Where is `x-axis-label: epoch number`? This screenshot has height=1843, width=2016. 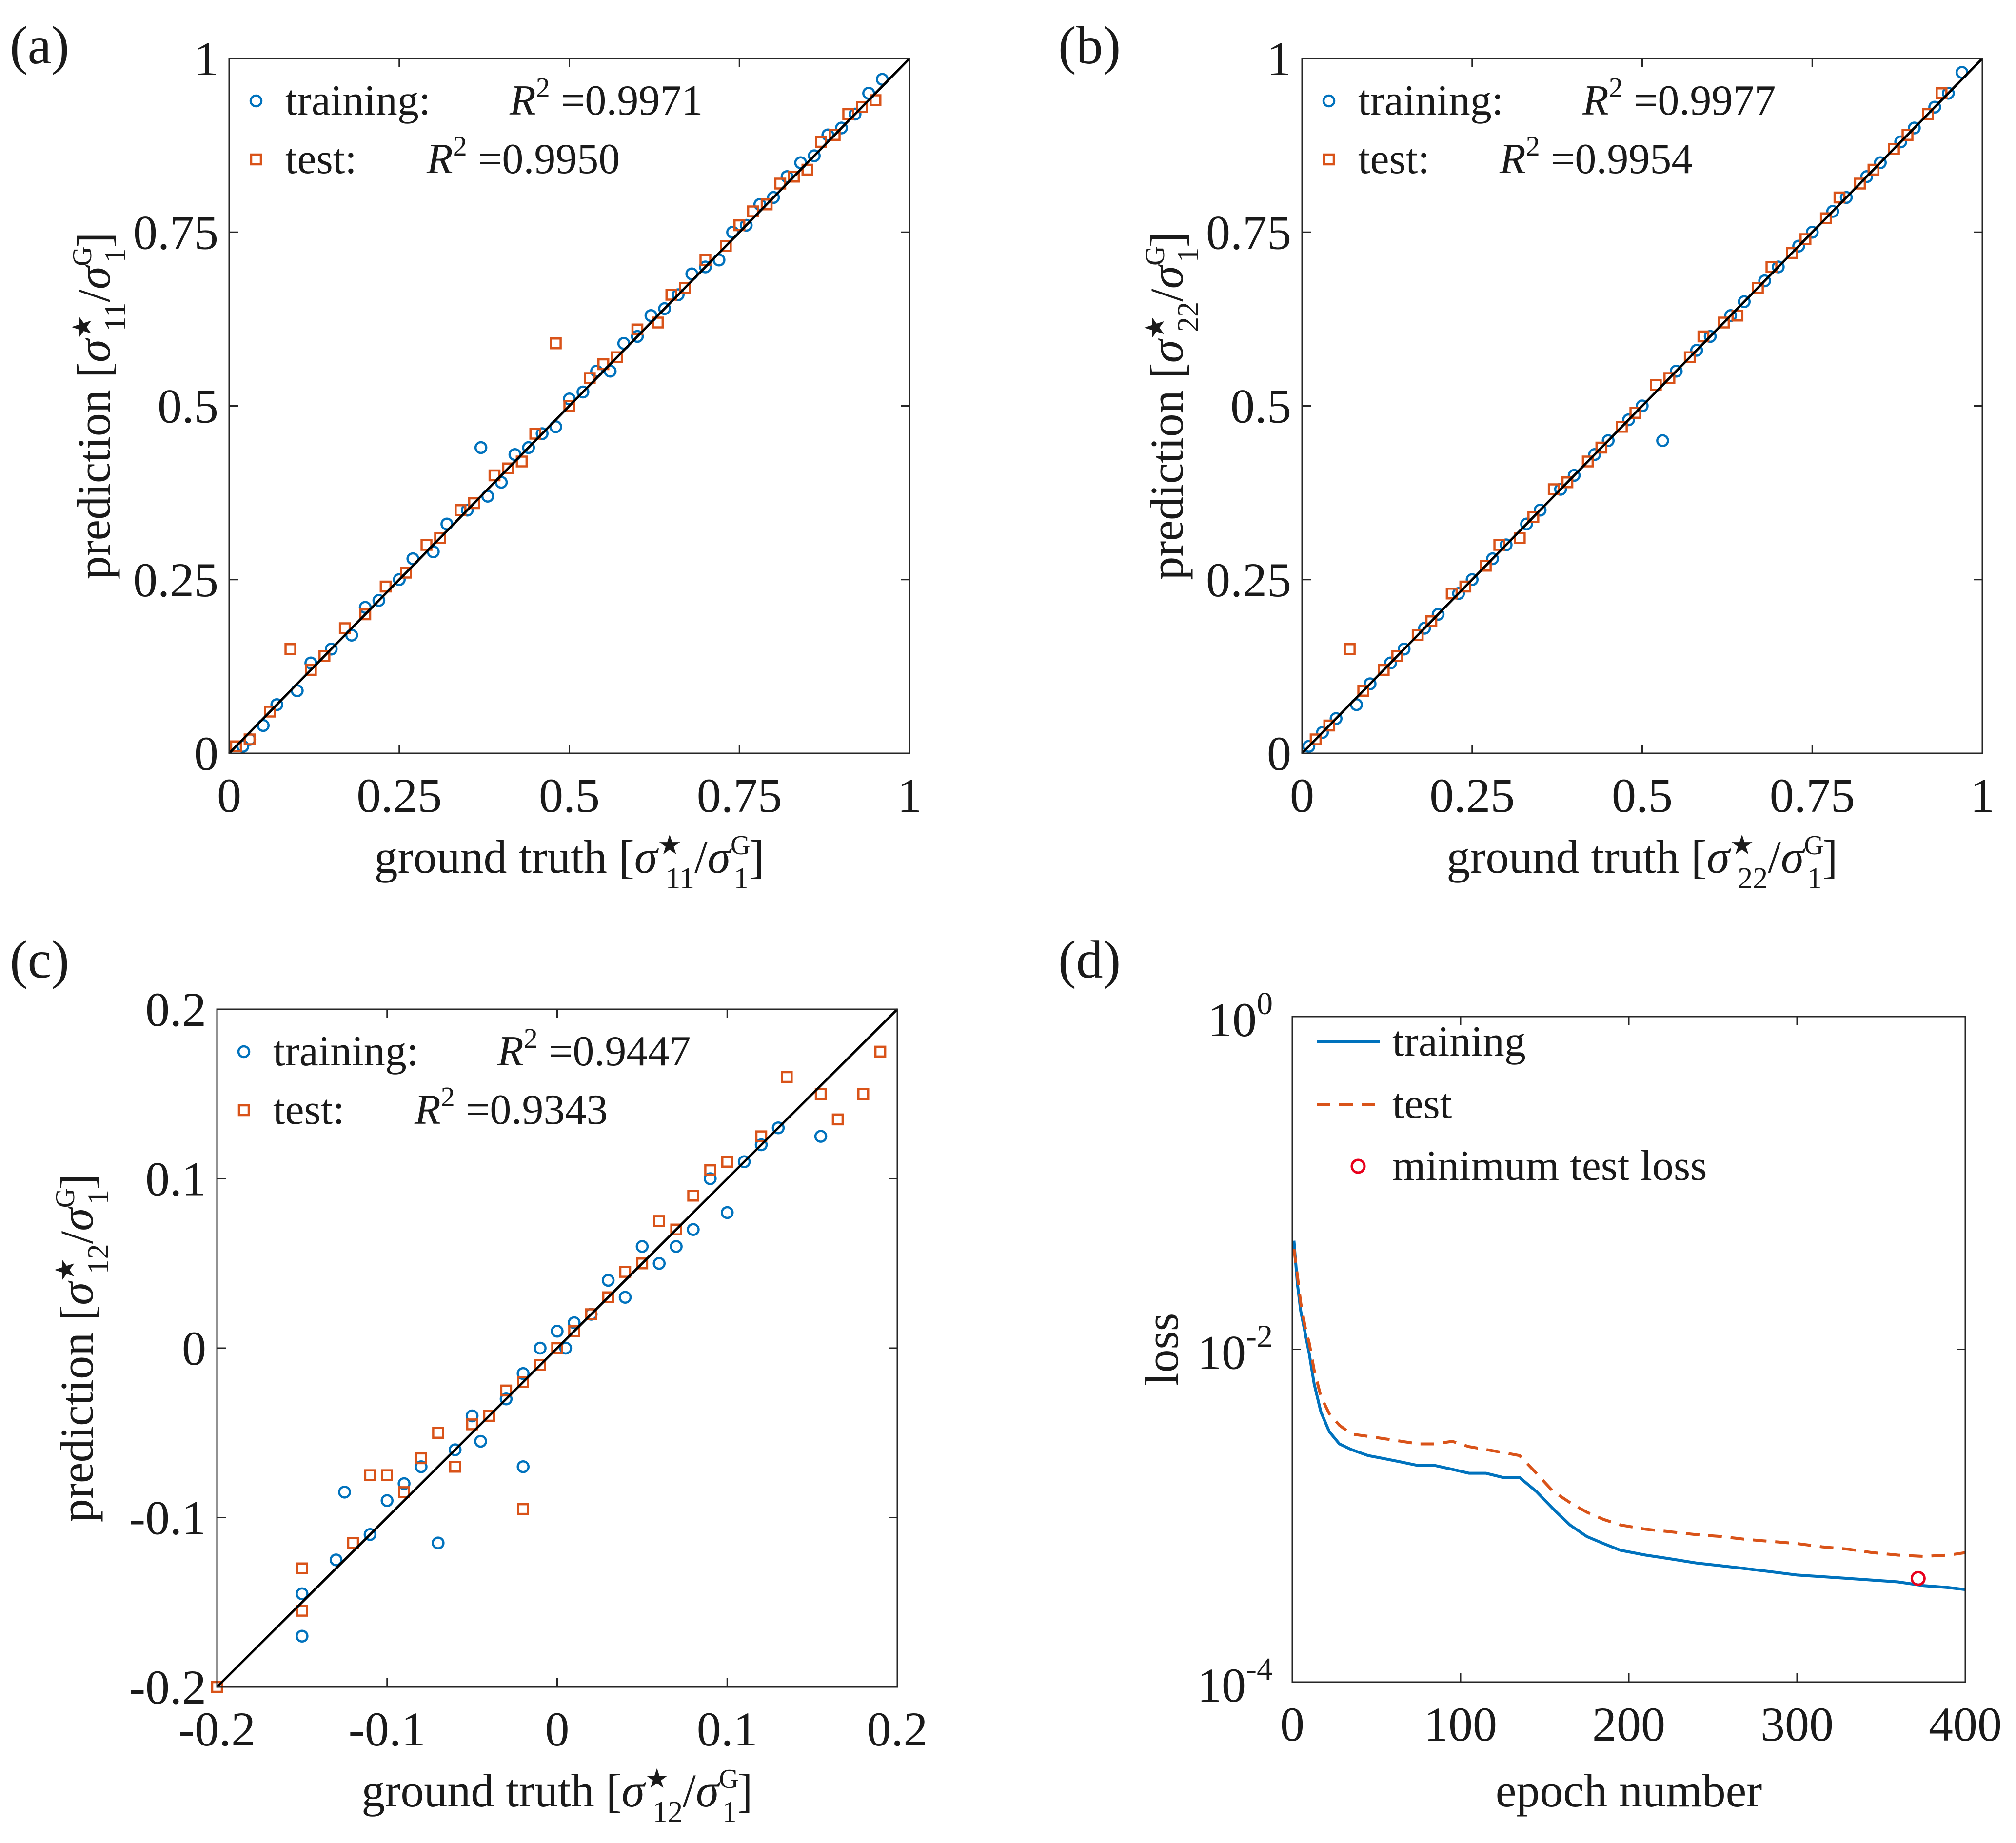 x-axis-label: epoch number is located at coordinates (1629, 1791).